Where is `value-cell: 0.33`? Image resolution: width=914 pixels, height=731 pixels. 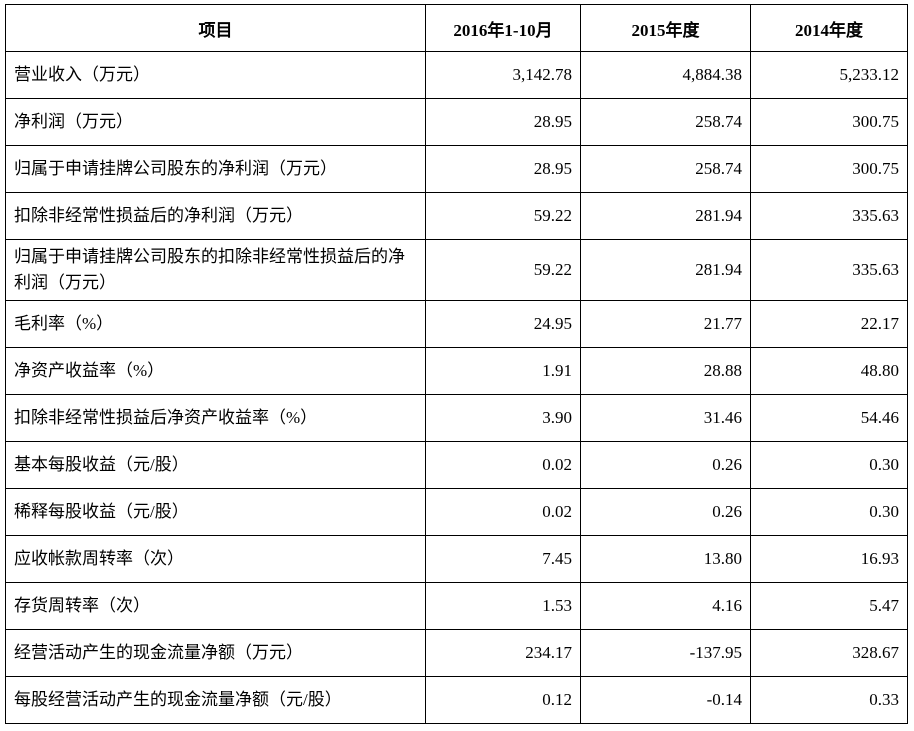 value-cell: 0.33 is located at coordinates (829, 700).